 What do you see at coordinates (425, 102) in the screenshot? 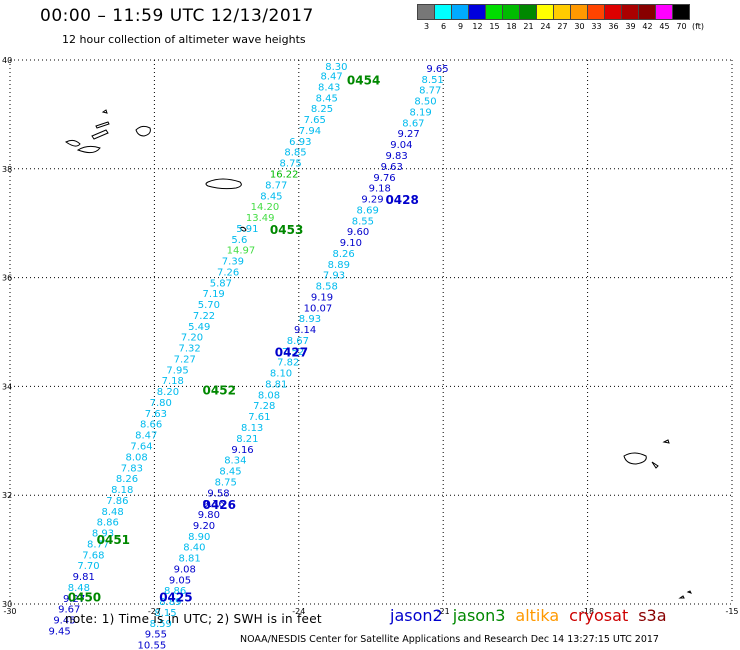
I see `swh-value: 8.50` at bounding box center [425, 102].